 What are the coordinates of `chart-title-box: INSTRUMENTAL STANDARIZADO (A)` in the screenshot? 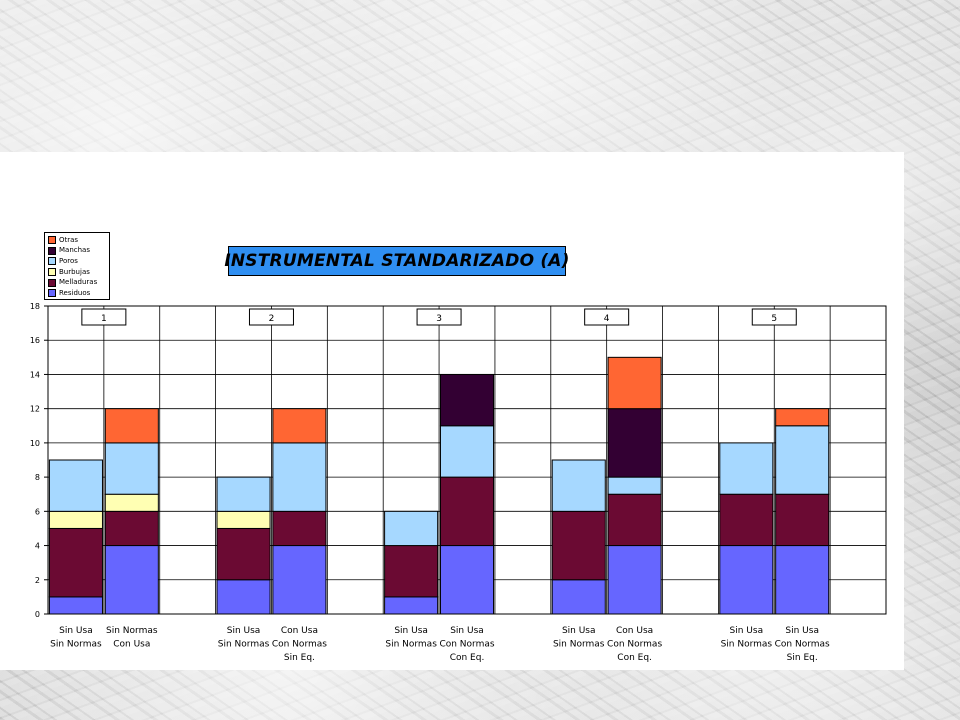 It's located at (396, 261).